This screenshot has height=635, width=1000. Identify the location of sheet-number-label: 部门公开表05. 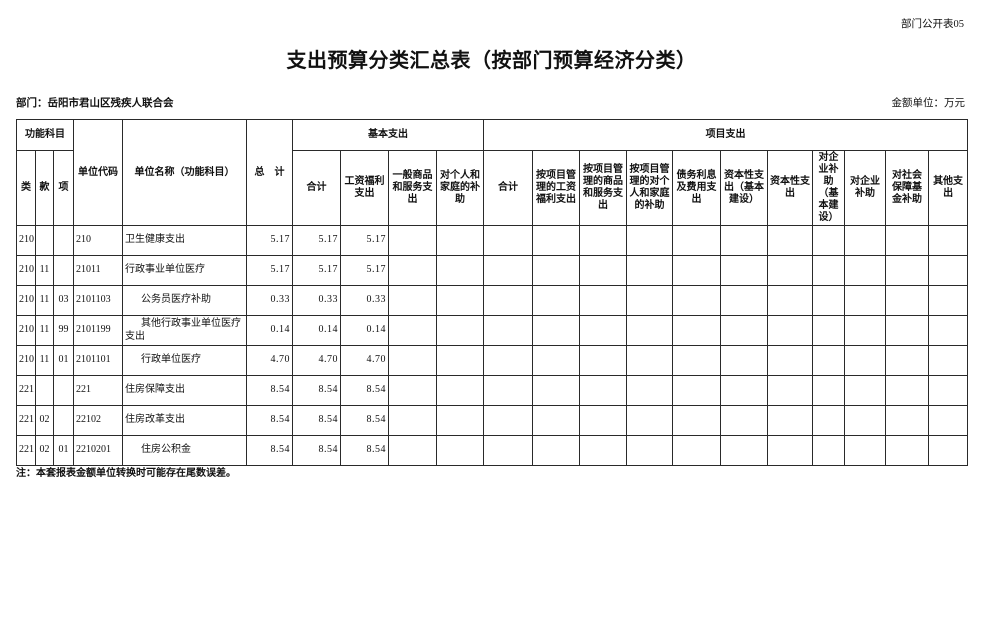
(932, 24).